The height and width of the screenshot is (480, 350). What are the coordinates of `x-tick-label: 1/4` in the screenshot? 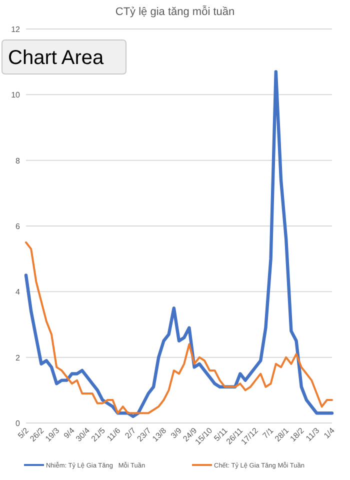 It's located at (329, 433).